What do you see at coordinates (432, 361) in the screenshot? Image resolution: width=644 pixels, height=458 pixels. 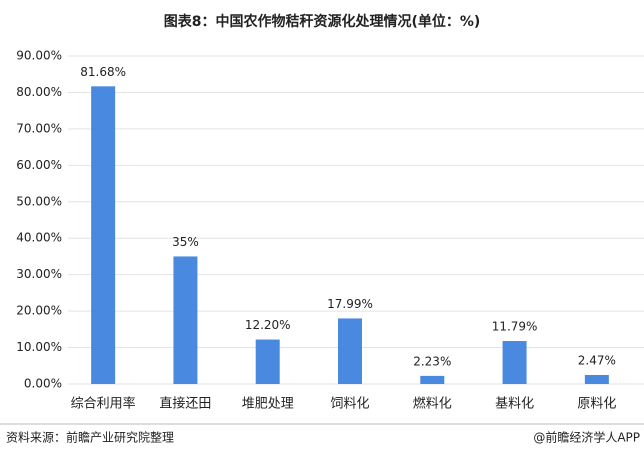 I see `value-label: 2.23%` at bounding box center [432, 361].